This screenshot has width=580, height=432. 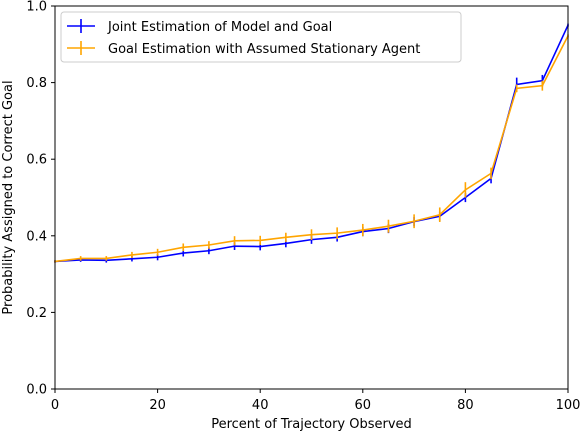 What do you see at coordinates (36, 160) in the screenshot?
I see `y-tick-label: 0.6` at bounding box center [36, 160].